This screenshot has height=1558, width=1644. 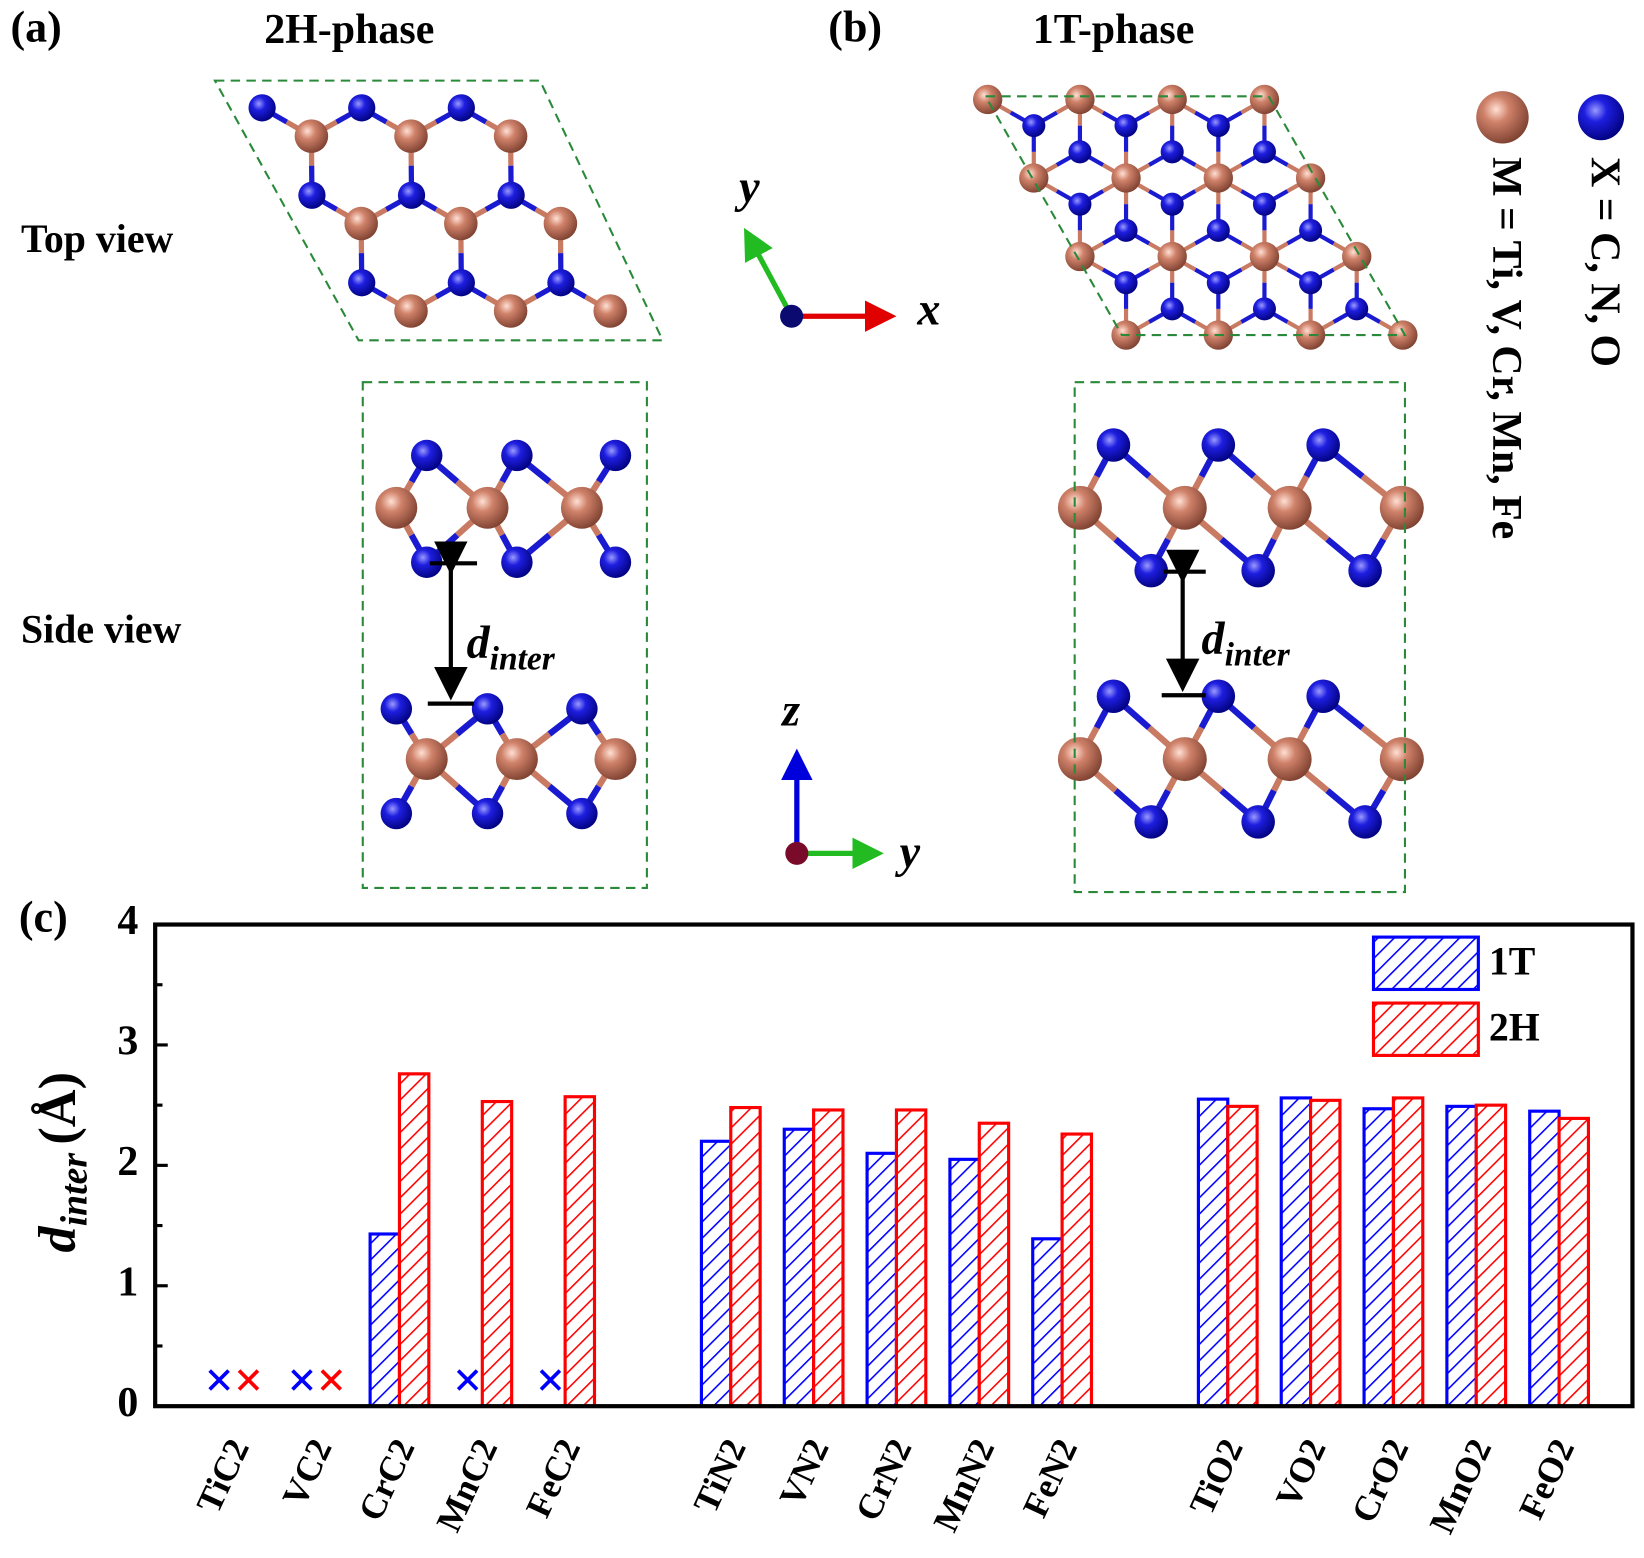 I want to click on legend-label: 2H, so click(x=1514, y=1027).